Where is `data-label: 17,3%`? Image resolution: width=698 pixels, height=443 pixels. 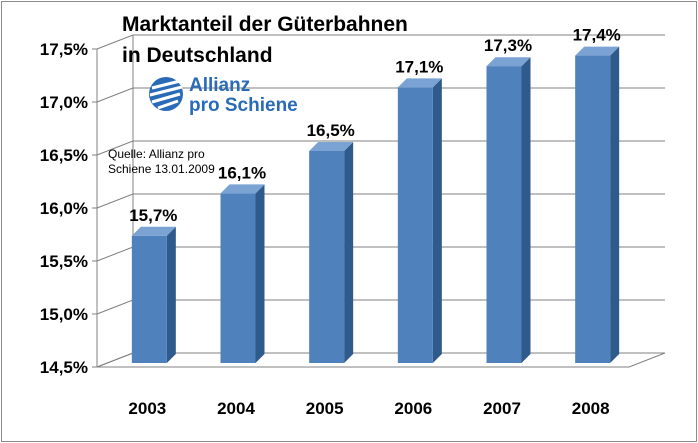
data-label: 17,3% is located at coordinates (508, 45).